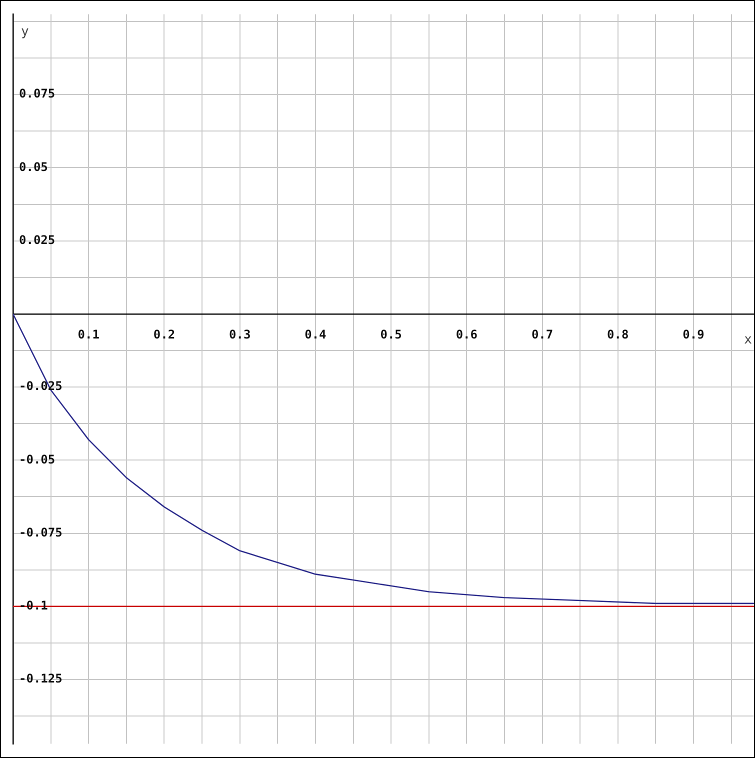 Image resolution: width=755 pixels, height=758 pixels. What do you see at coordinates (89, 334) in the screenshot?
I see `x-tick-label: 0.1` at bounding box center [89, 334].